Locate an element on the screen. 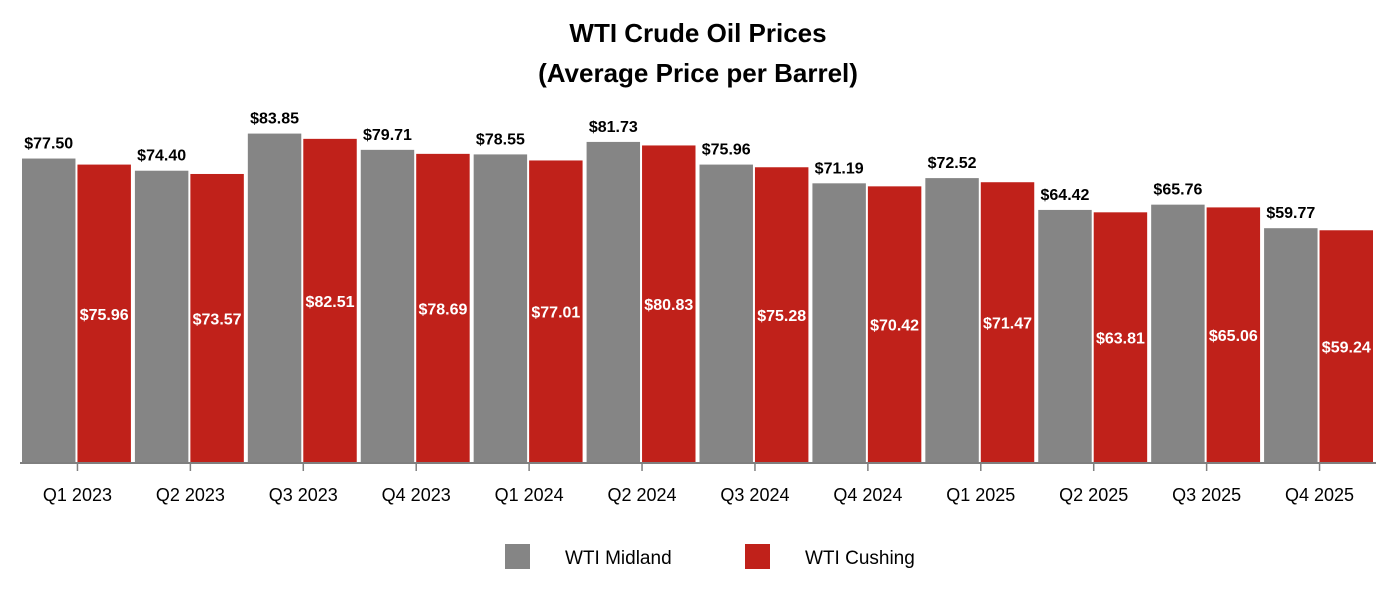  bar-wti-midland-q1-2023 is located at coordinates (49, 311).